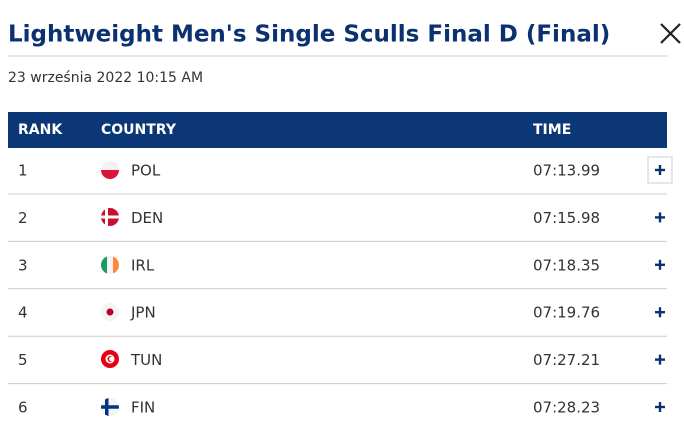 This screenshot has width=684, height=437. I want to click on cell: 4, so click(23, 313).